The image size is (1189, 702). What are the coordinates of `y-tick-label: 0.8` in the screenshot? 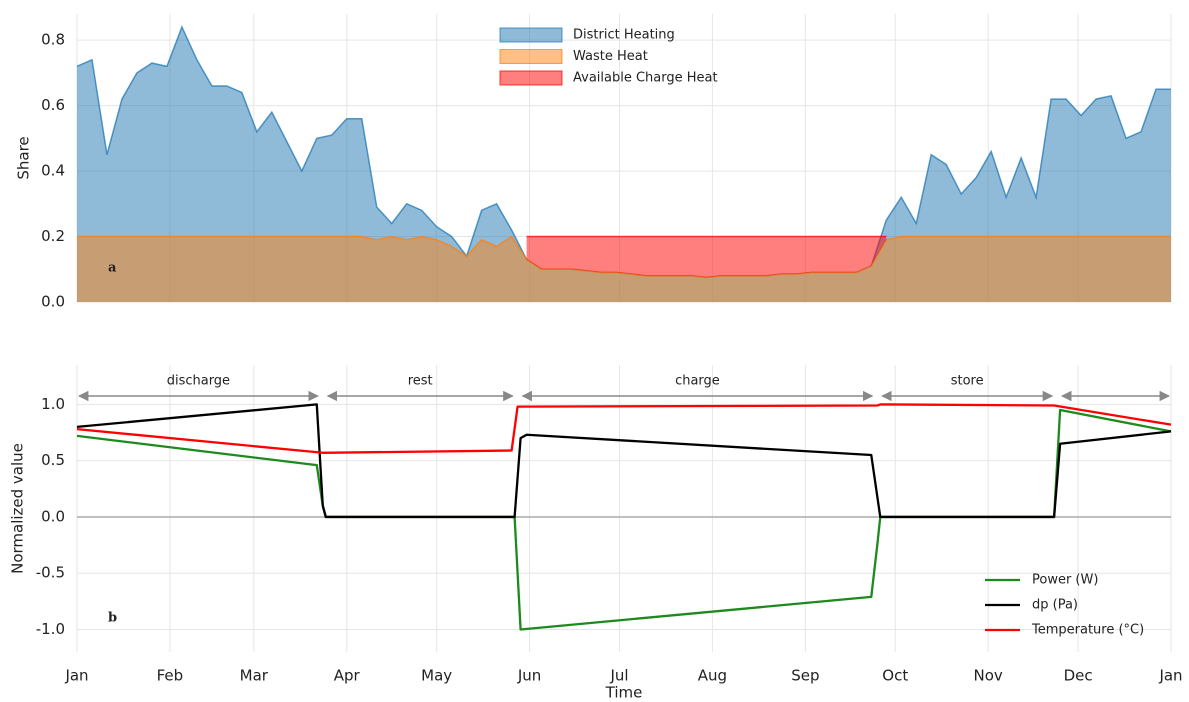 It's located at (53, 40).